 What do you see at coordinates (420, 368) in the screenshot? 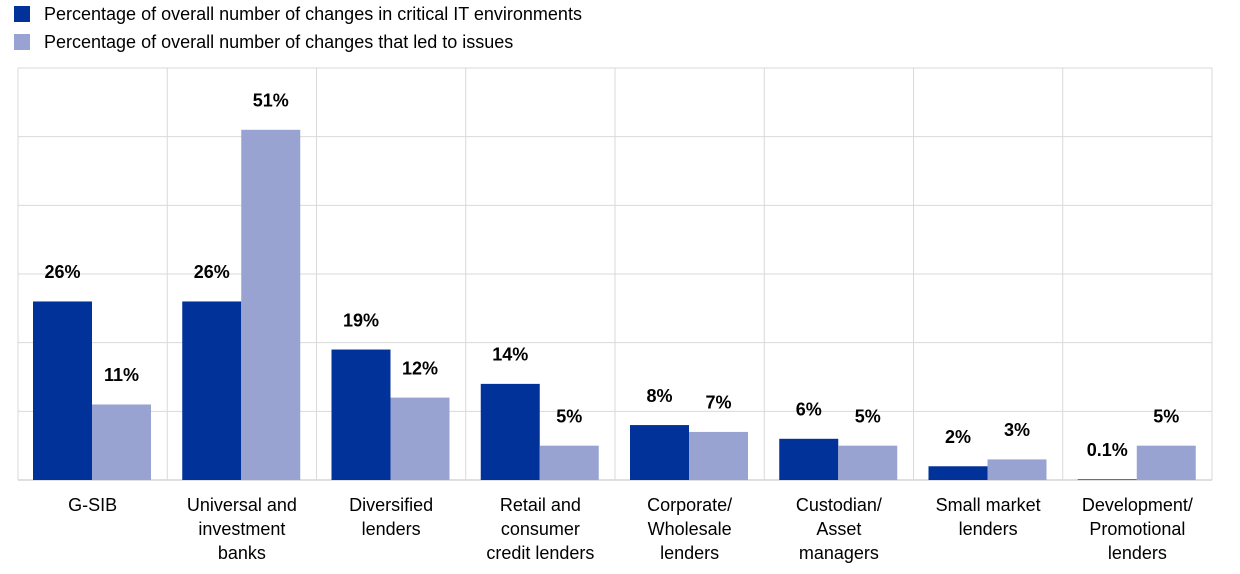
I see `value-label: 12%` at bounding box center [420, 368].